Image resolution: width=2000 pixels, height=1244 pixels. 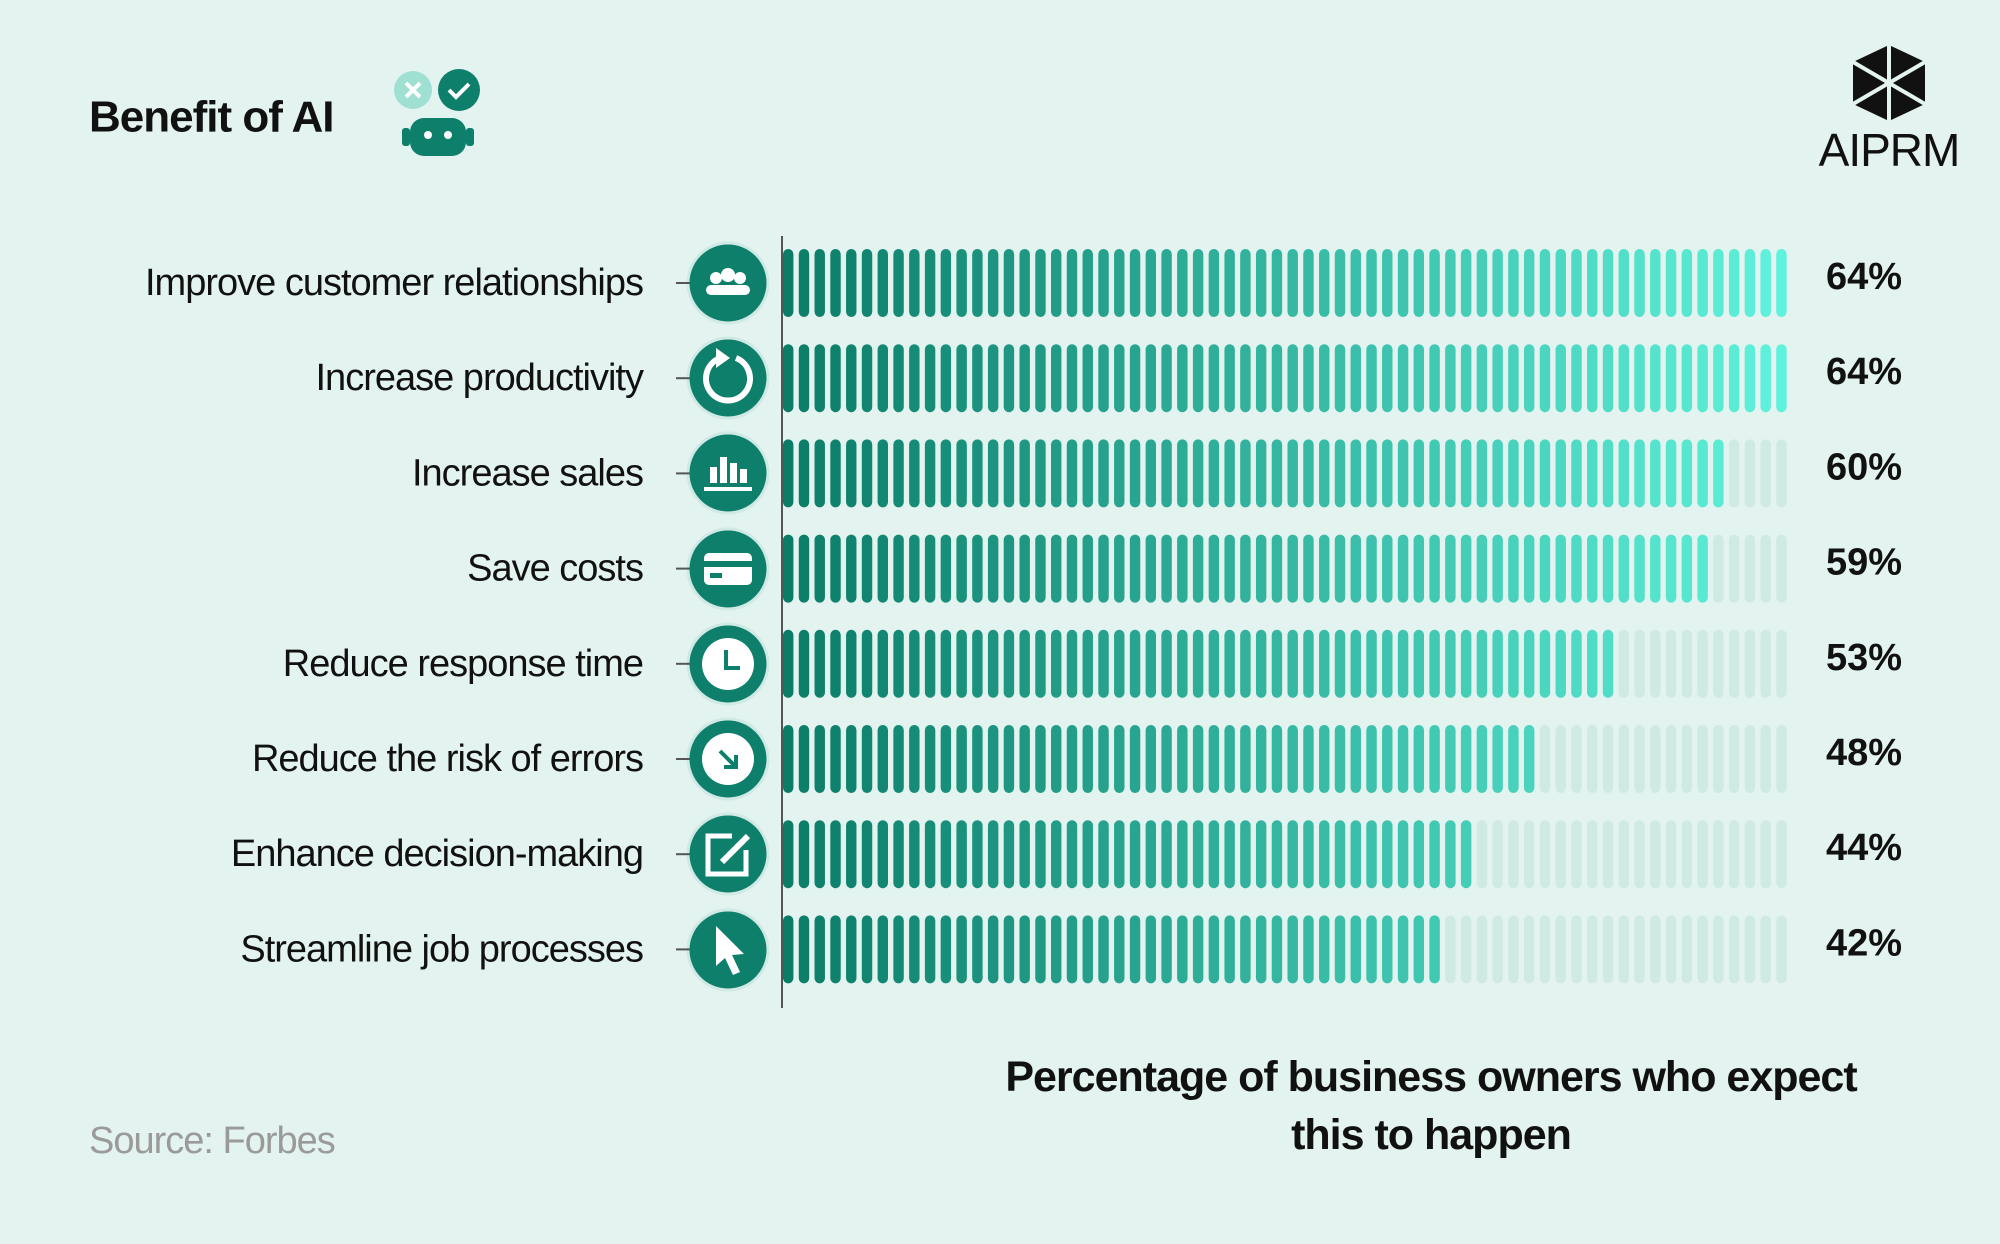 What do you see at coordinates (212, 1141) in the screenshot?
I see `source: Source: Forbes` at bounding box center [212, 1141].